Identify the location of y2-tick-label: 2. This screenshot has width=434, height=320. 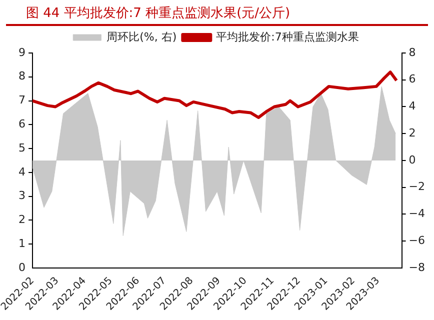
(412, 133).